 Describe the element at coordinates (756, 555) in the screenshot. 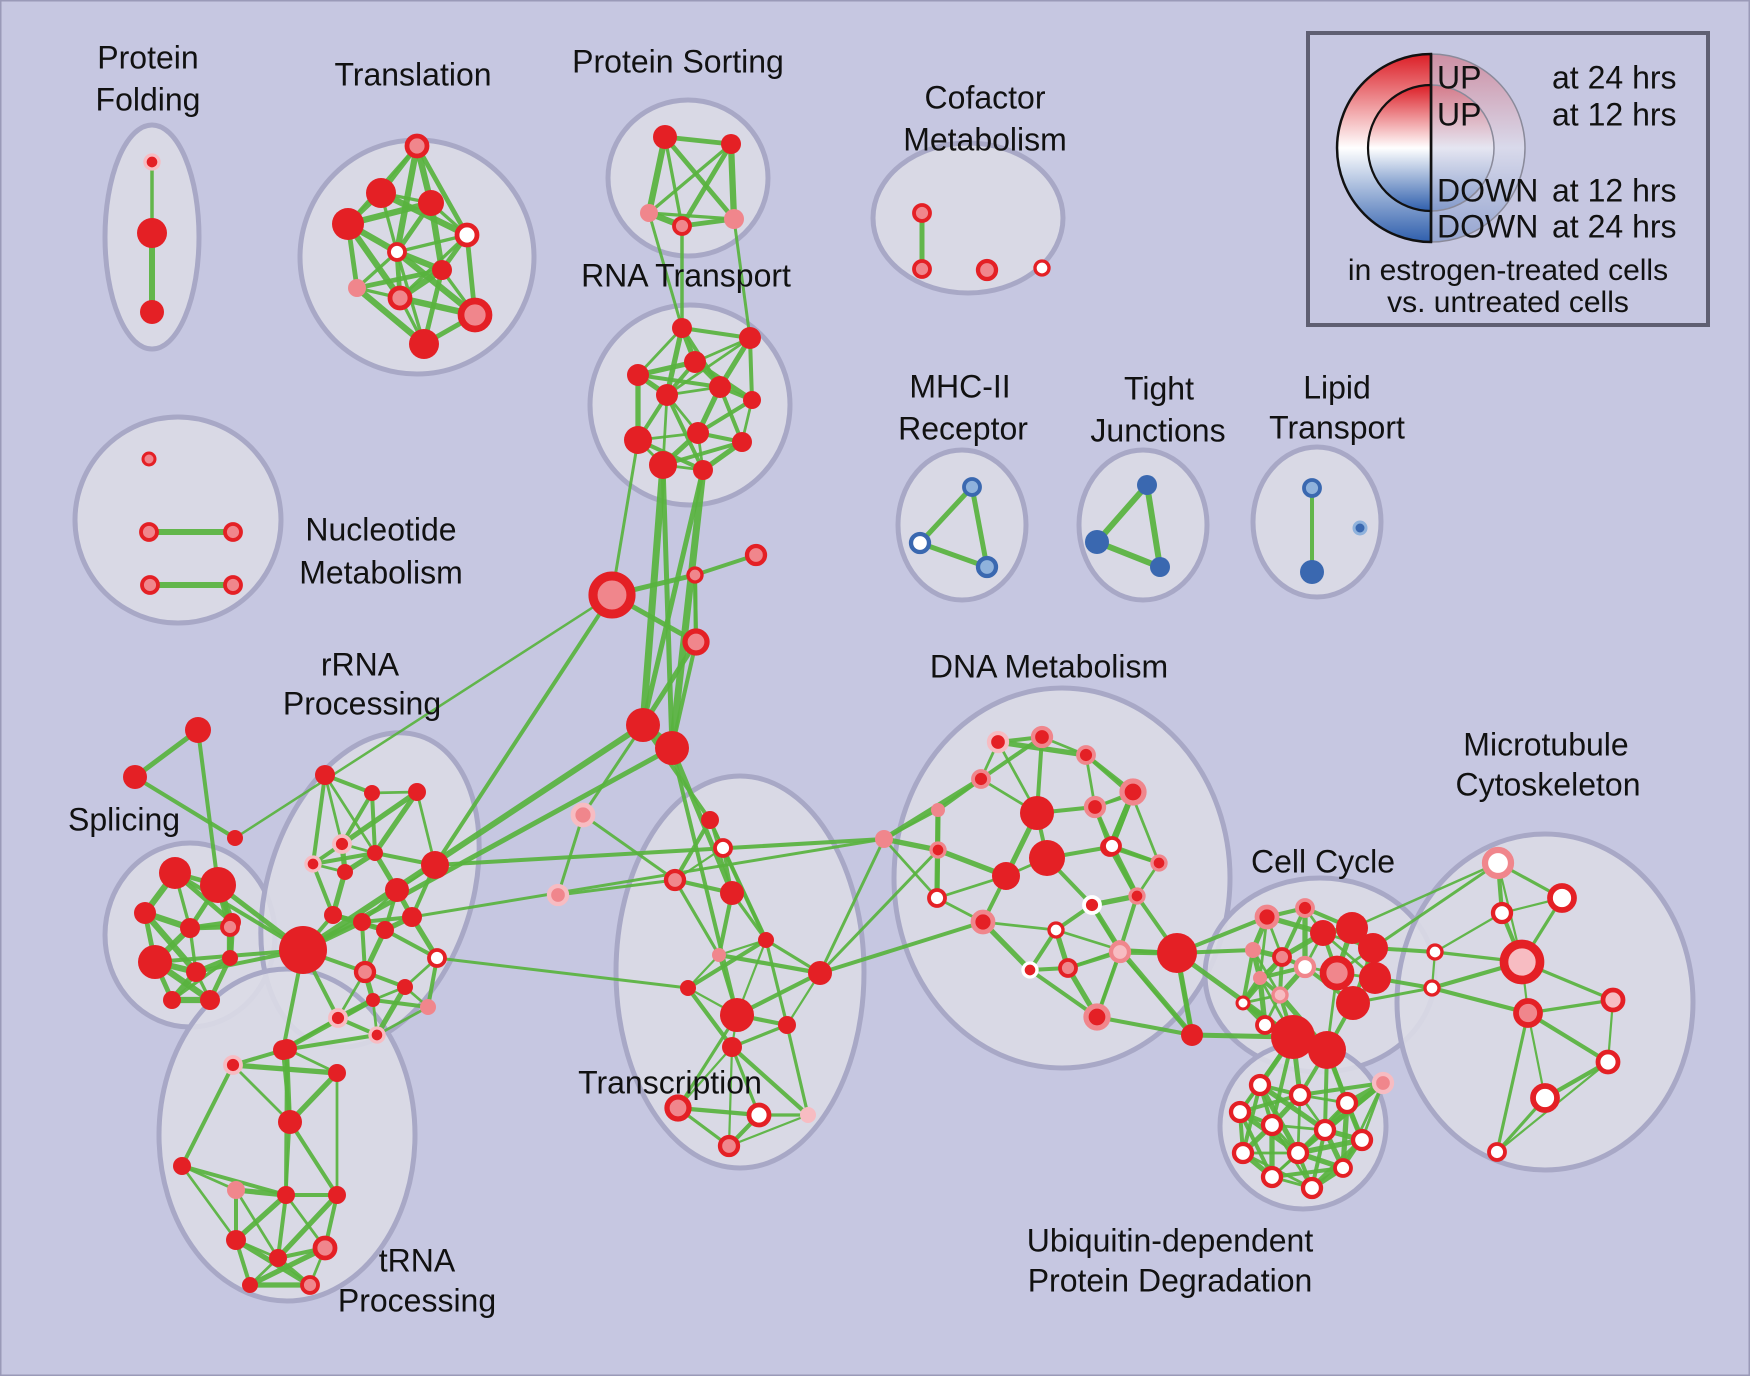

I see `gene-node-central-connectors` at that location.